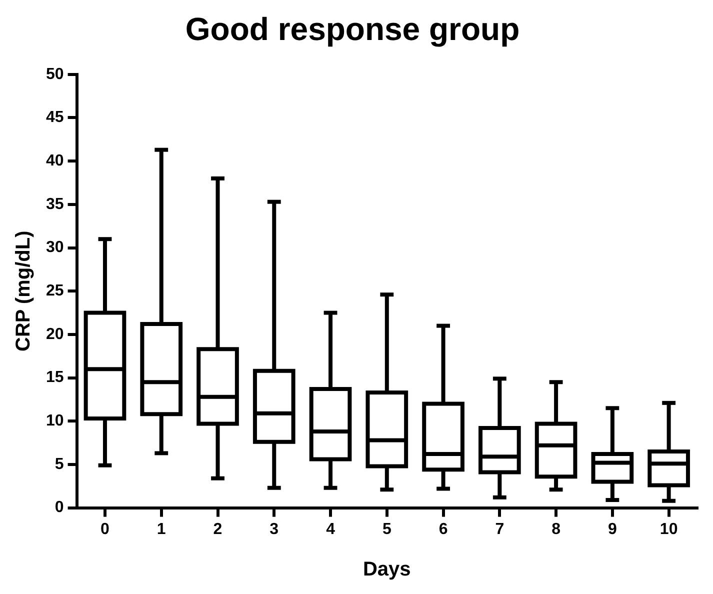 Image resolution: width=713 pixels, height=594 pixels. Describe the element at coordinates (55, 247) in the screenshot. I see `y-tick-label: 30` at that location.